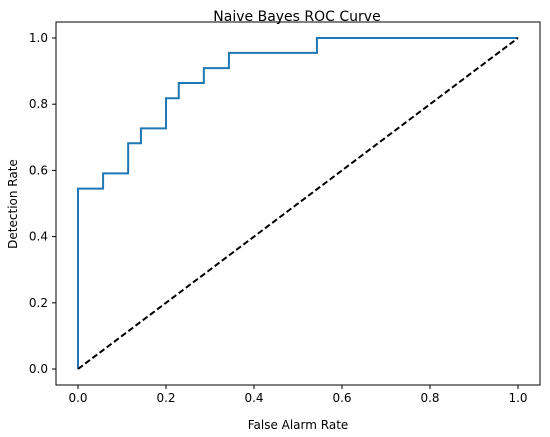 The height and width of the screenshot is (437, 550). I want to click on x-tick-label: 0.8, so click(429, 398).